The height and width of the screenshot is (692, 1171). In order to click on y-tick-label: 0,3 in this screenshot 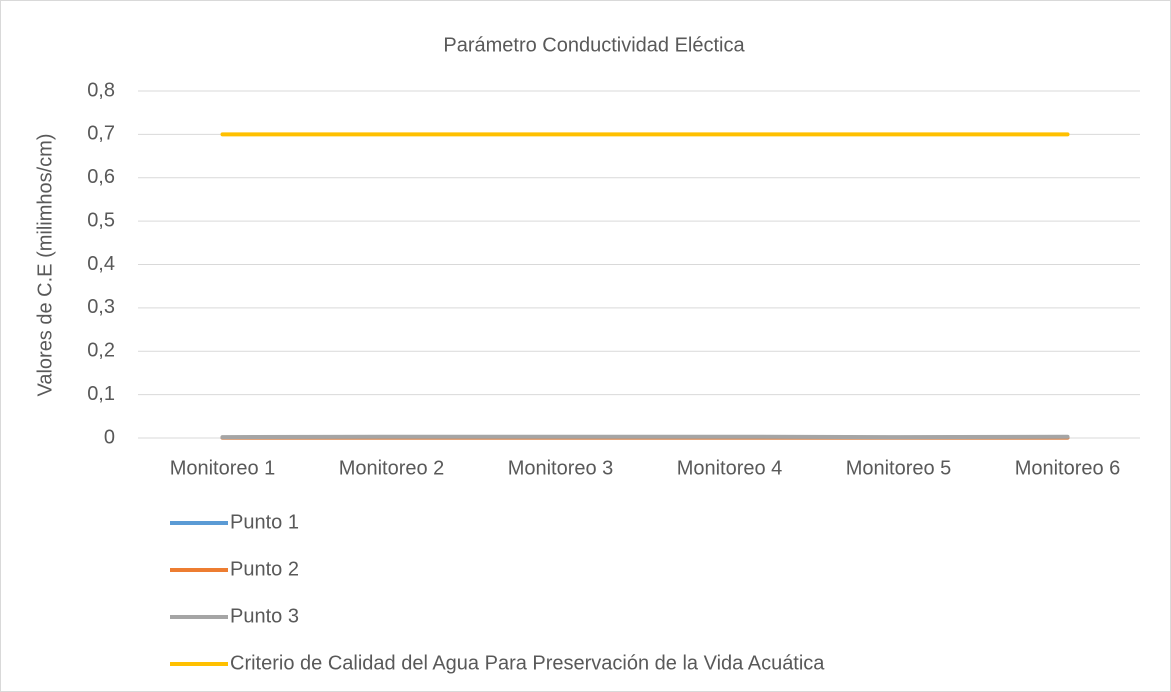, I will do `click(101, 307)`.